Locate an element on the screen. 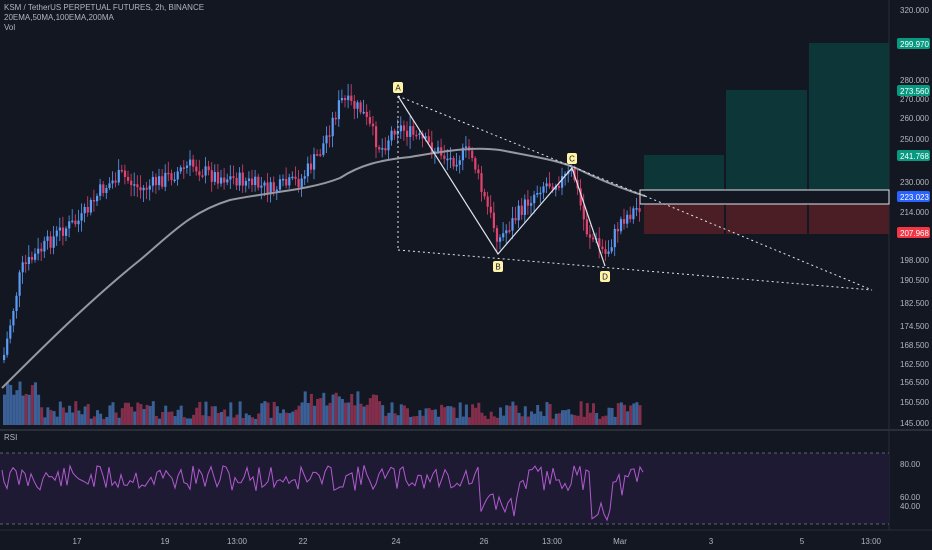 This screenshot has width=932, height=550. entry-zone is located at coordinates (764, 197).